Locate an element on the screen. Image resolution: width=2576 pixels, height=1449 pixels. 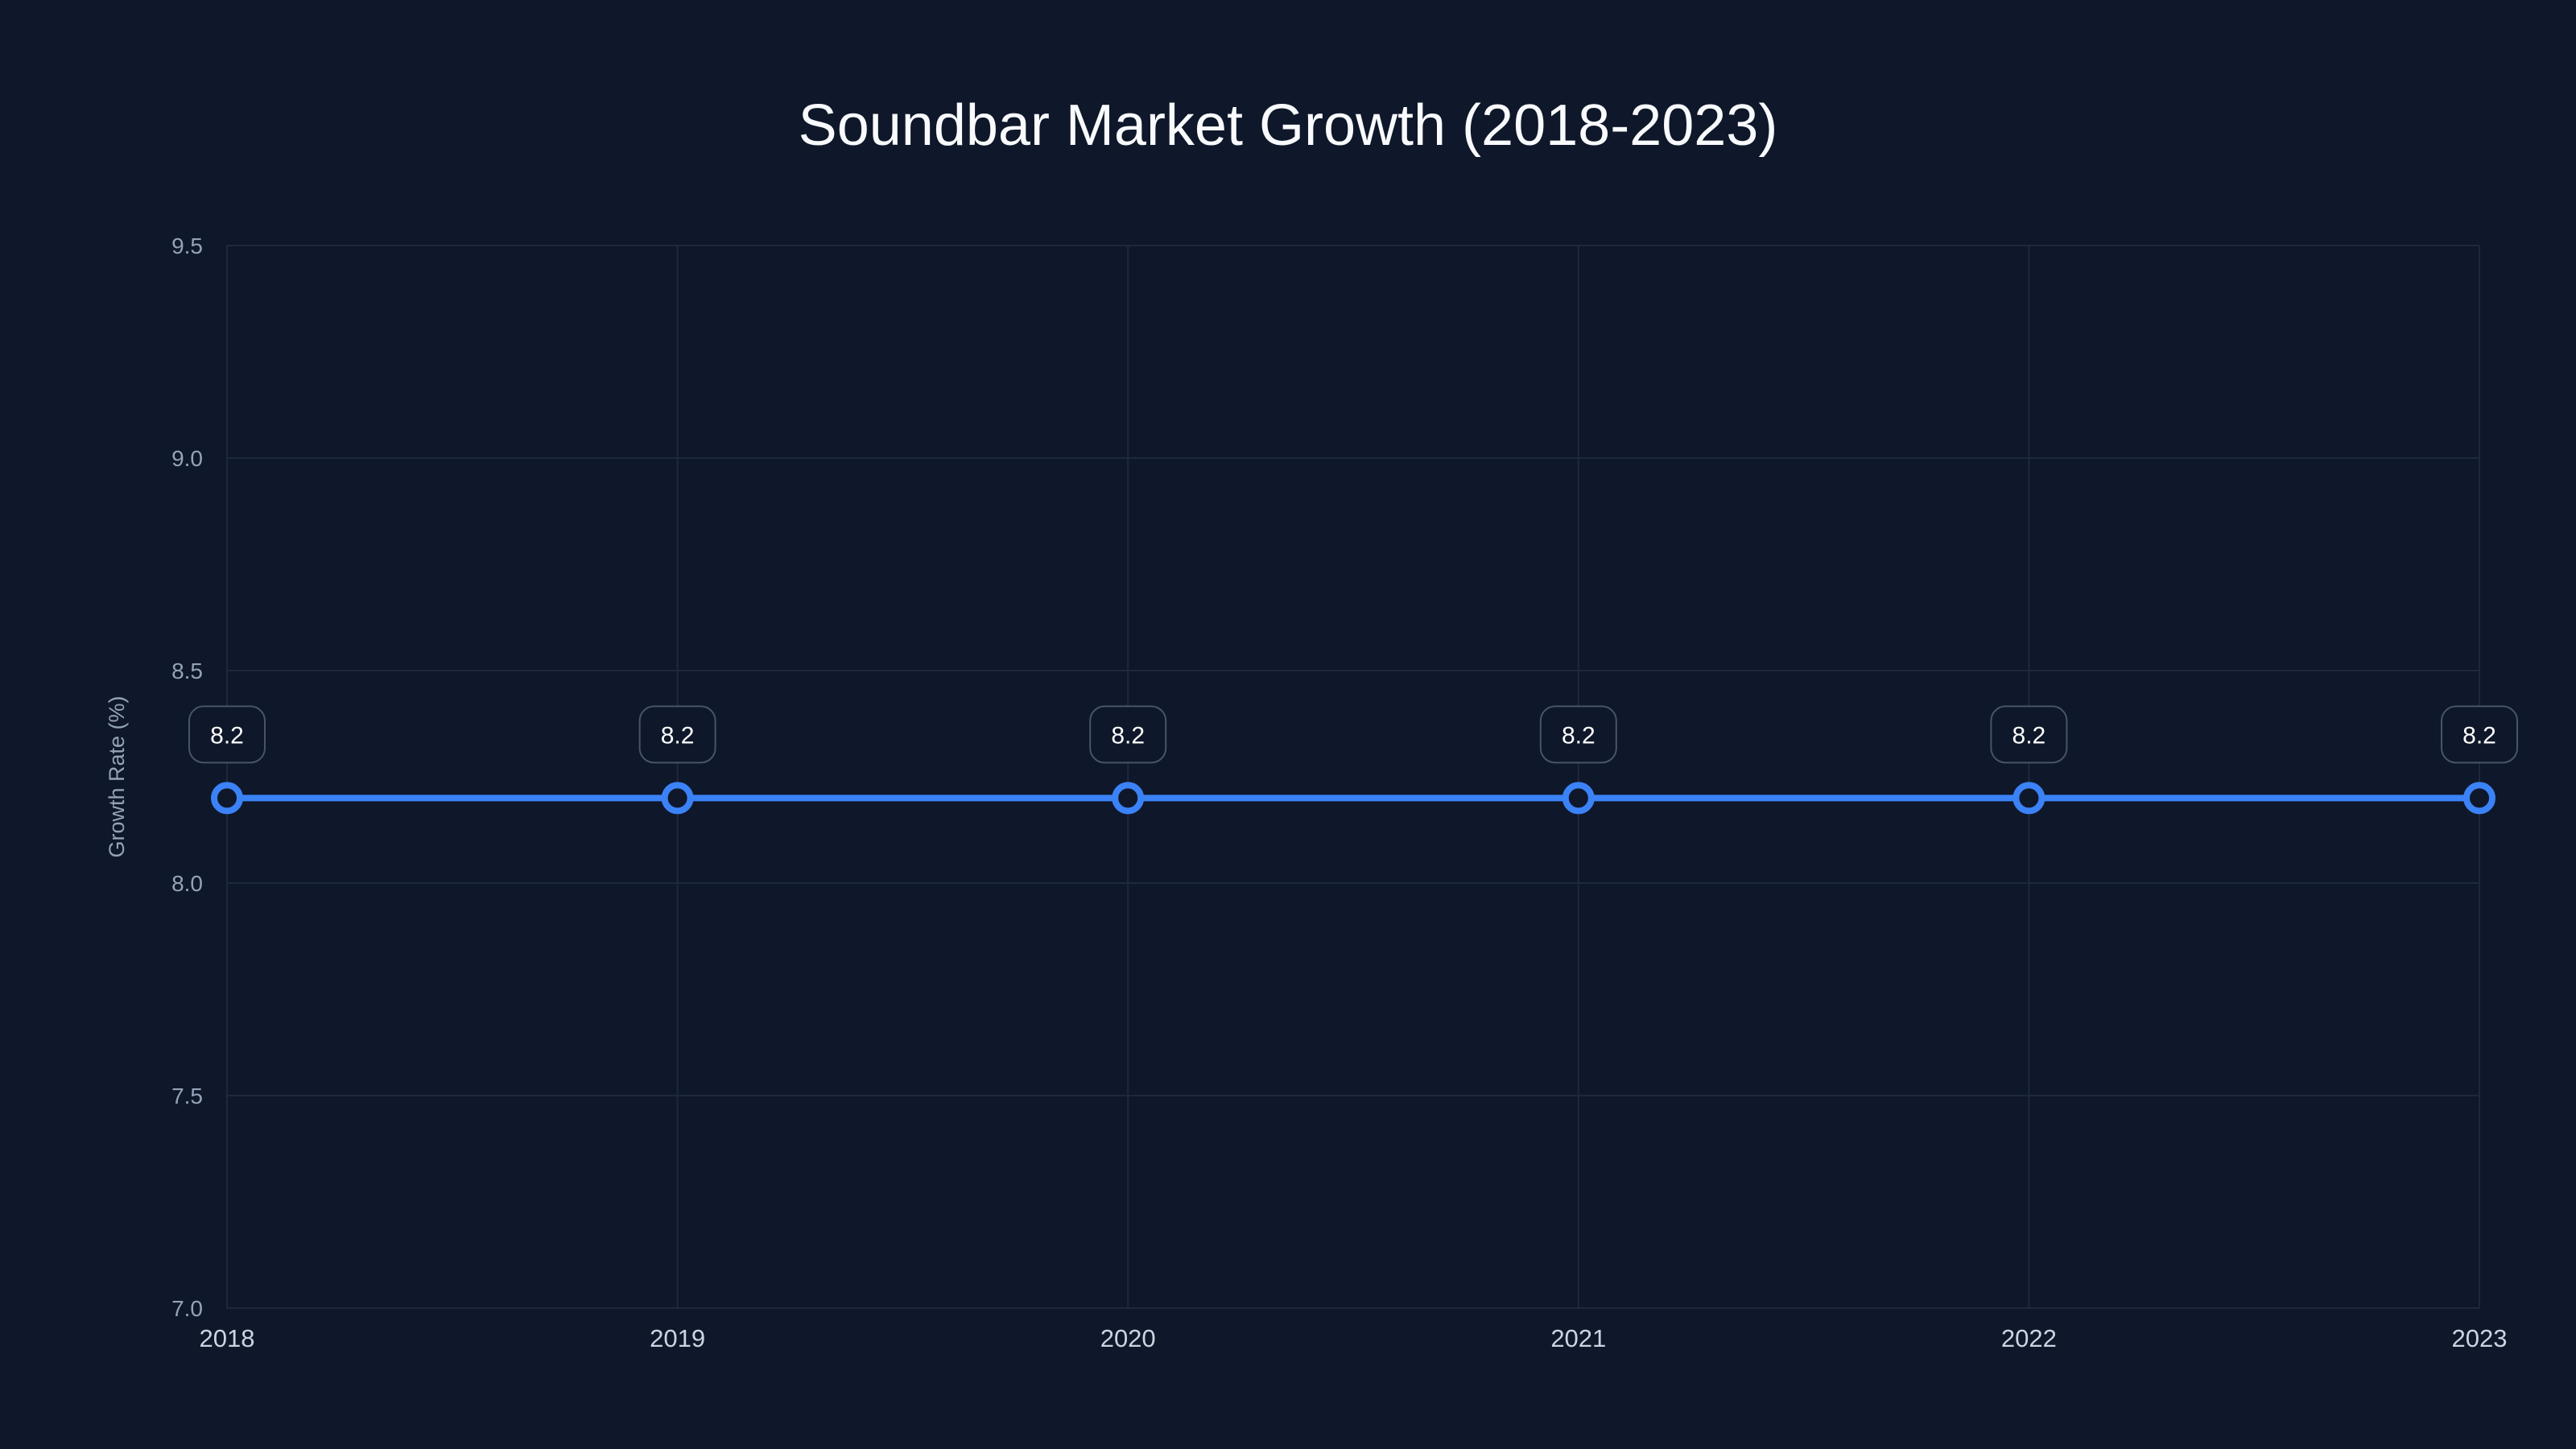
y-tick-label: 7.5 is located at coordinates (187, 1096).